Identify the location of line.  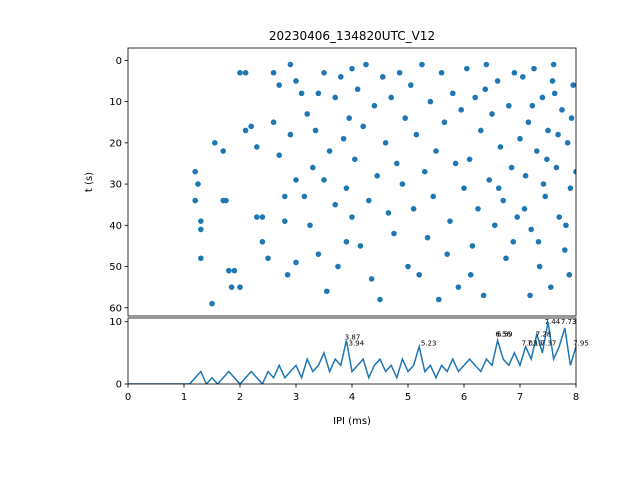
(352, 352).